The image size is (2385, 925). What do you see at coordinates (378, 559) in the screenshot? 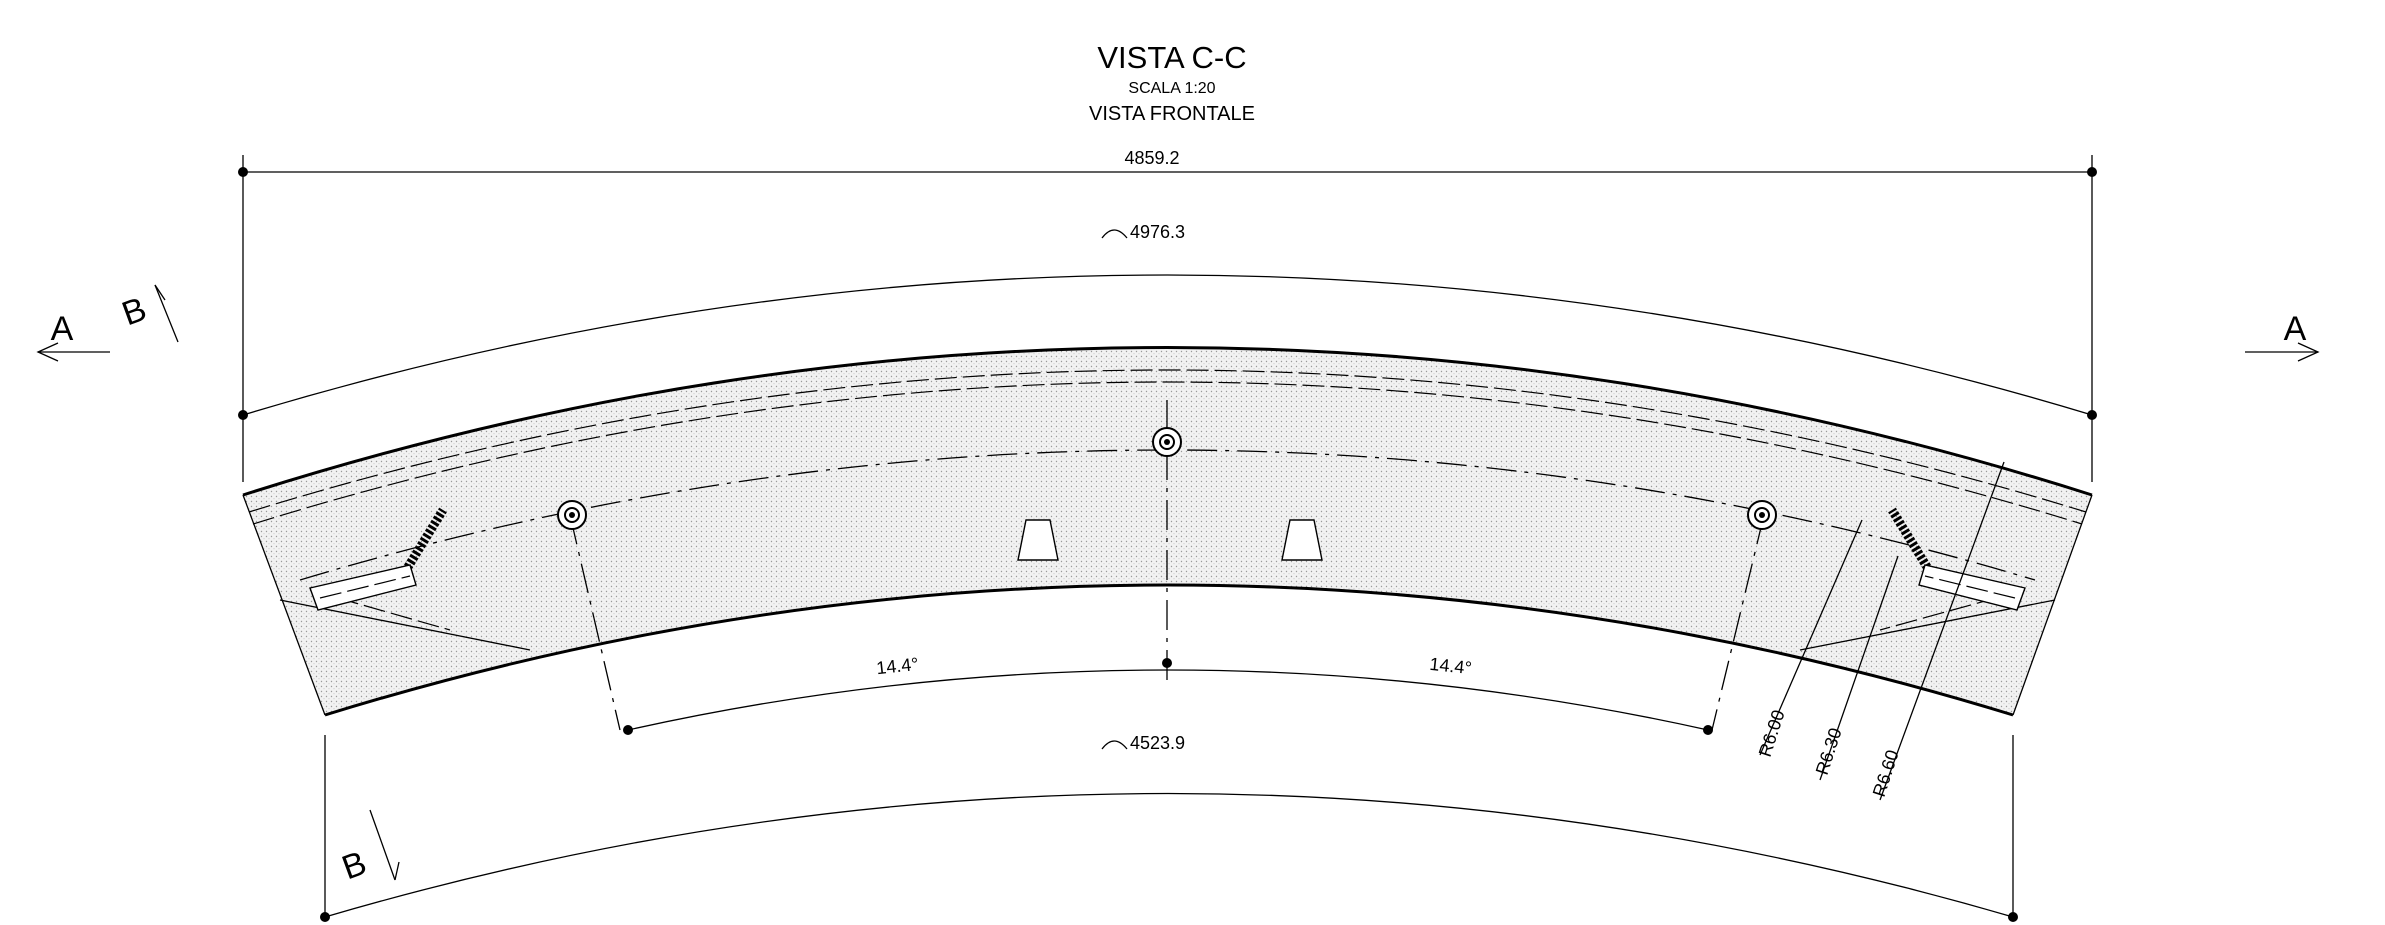
I see `bolt-left` at bounding box center [378, 559].